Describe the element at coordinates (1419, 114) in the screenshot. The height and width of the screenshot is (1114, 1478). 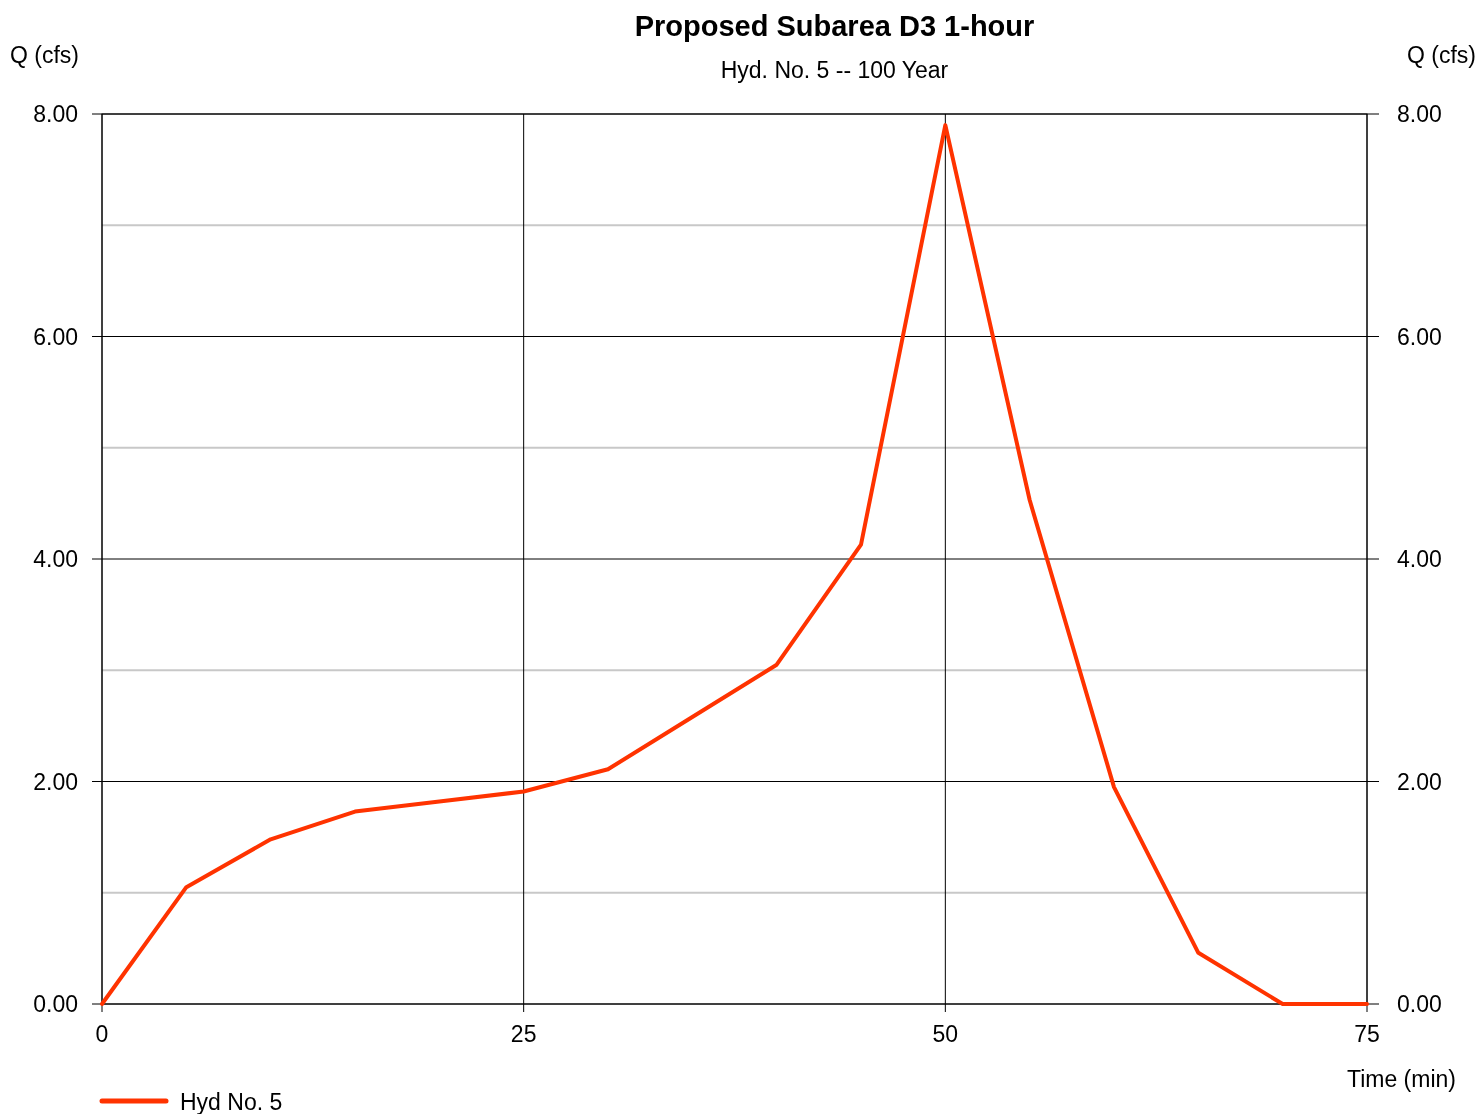
I see `y2-tick-label: 8.00` at that location.